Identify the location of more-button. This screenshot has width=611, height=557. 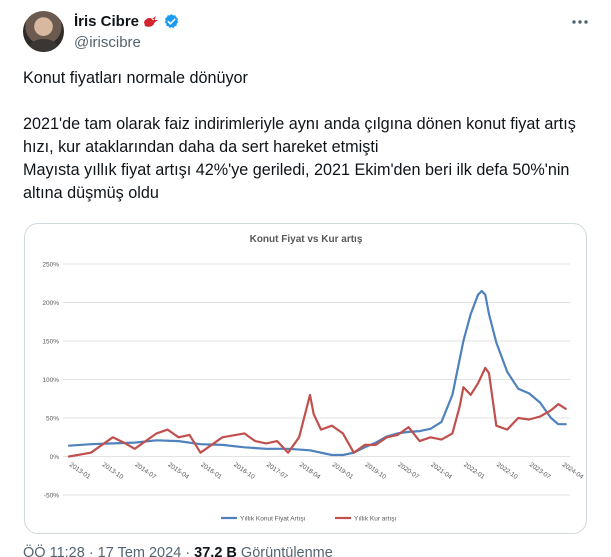
(580, 22).